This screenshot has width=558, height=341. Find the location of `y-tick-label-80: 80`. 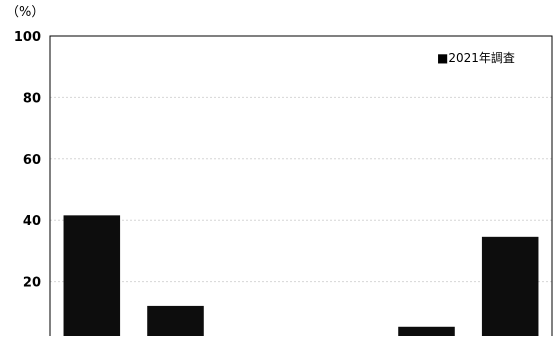

y-tick-label-80: 80 is located at coordinates (32, 98).